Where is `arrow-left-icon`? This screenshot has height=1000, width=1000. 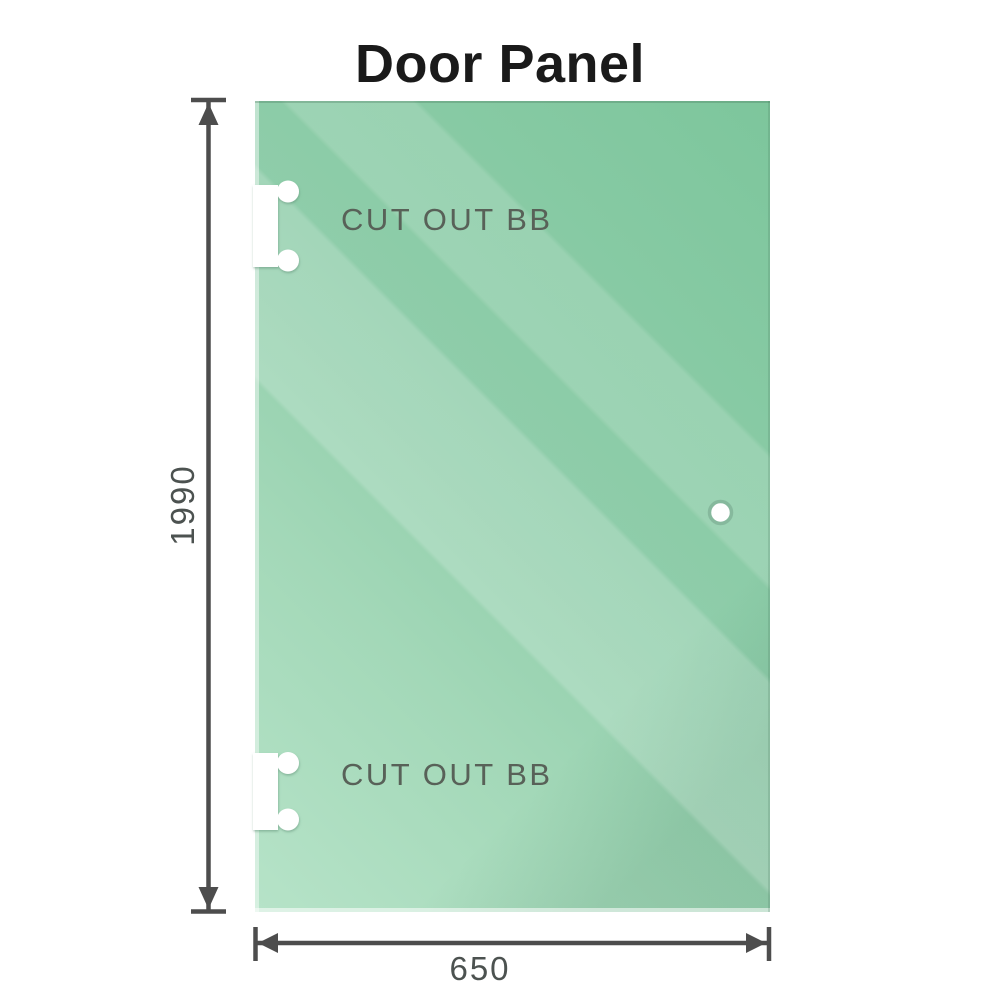 arrow-left-icon is located at coordinates (268, 943).